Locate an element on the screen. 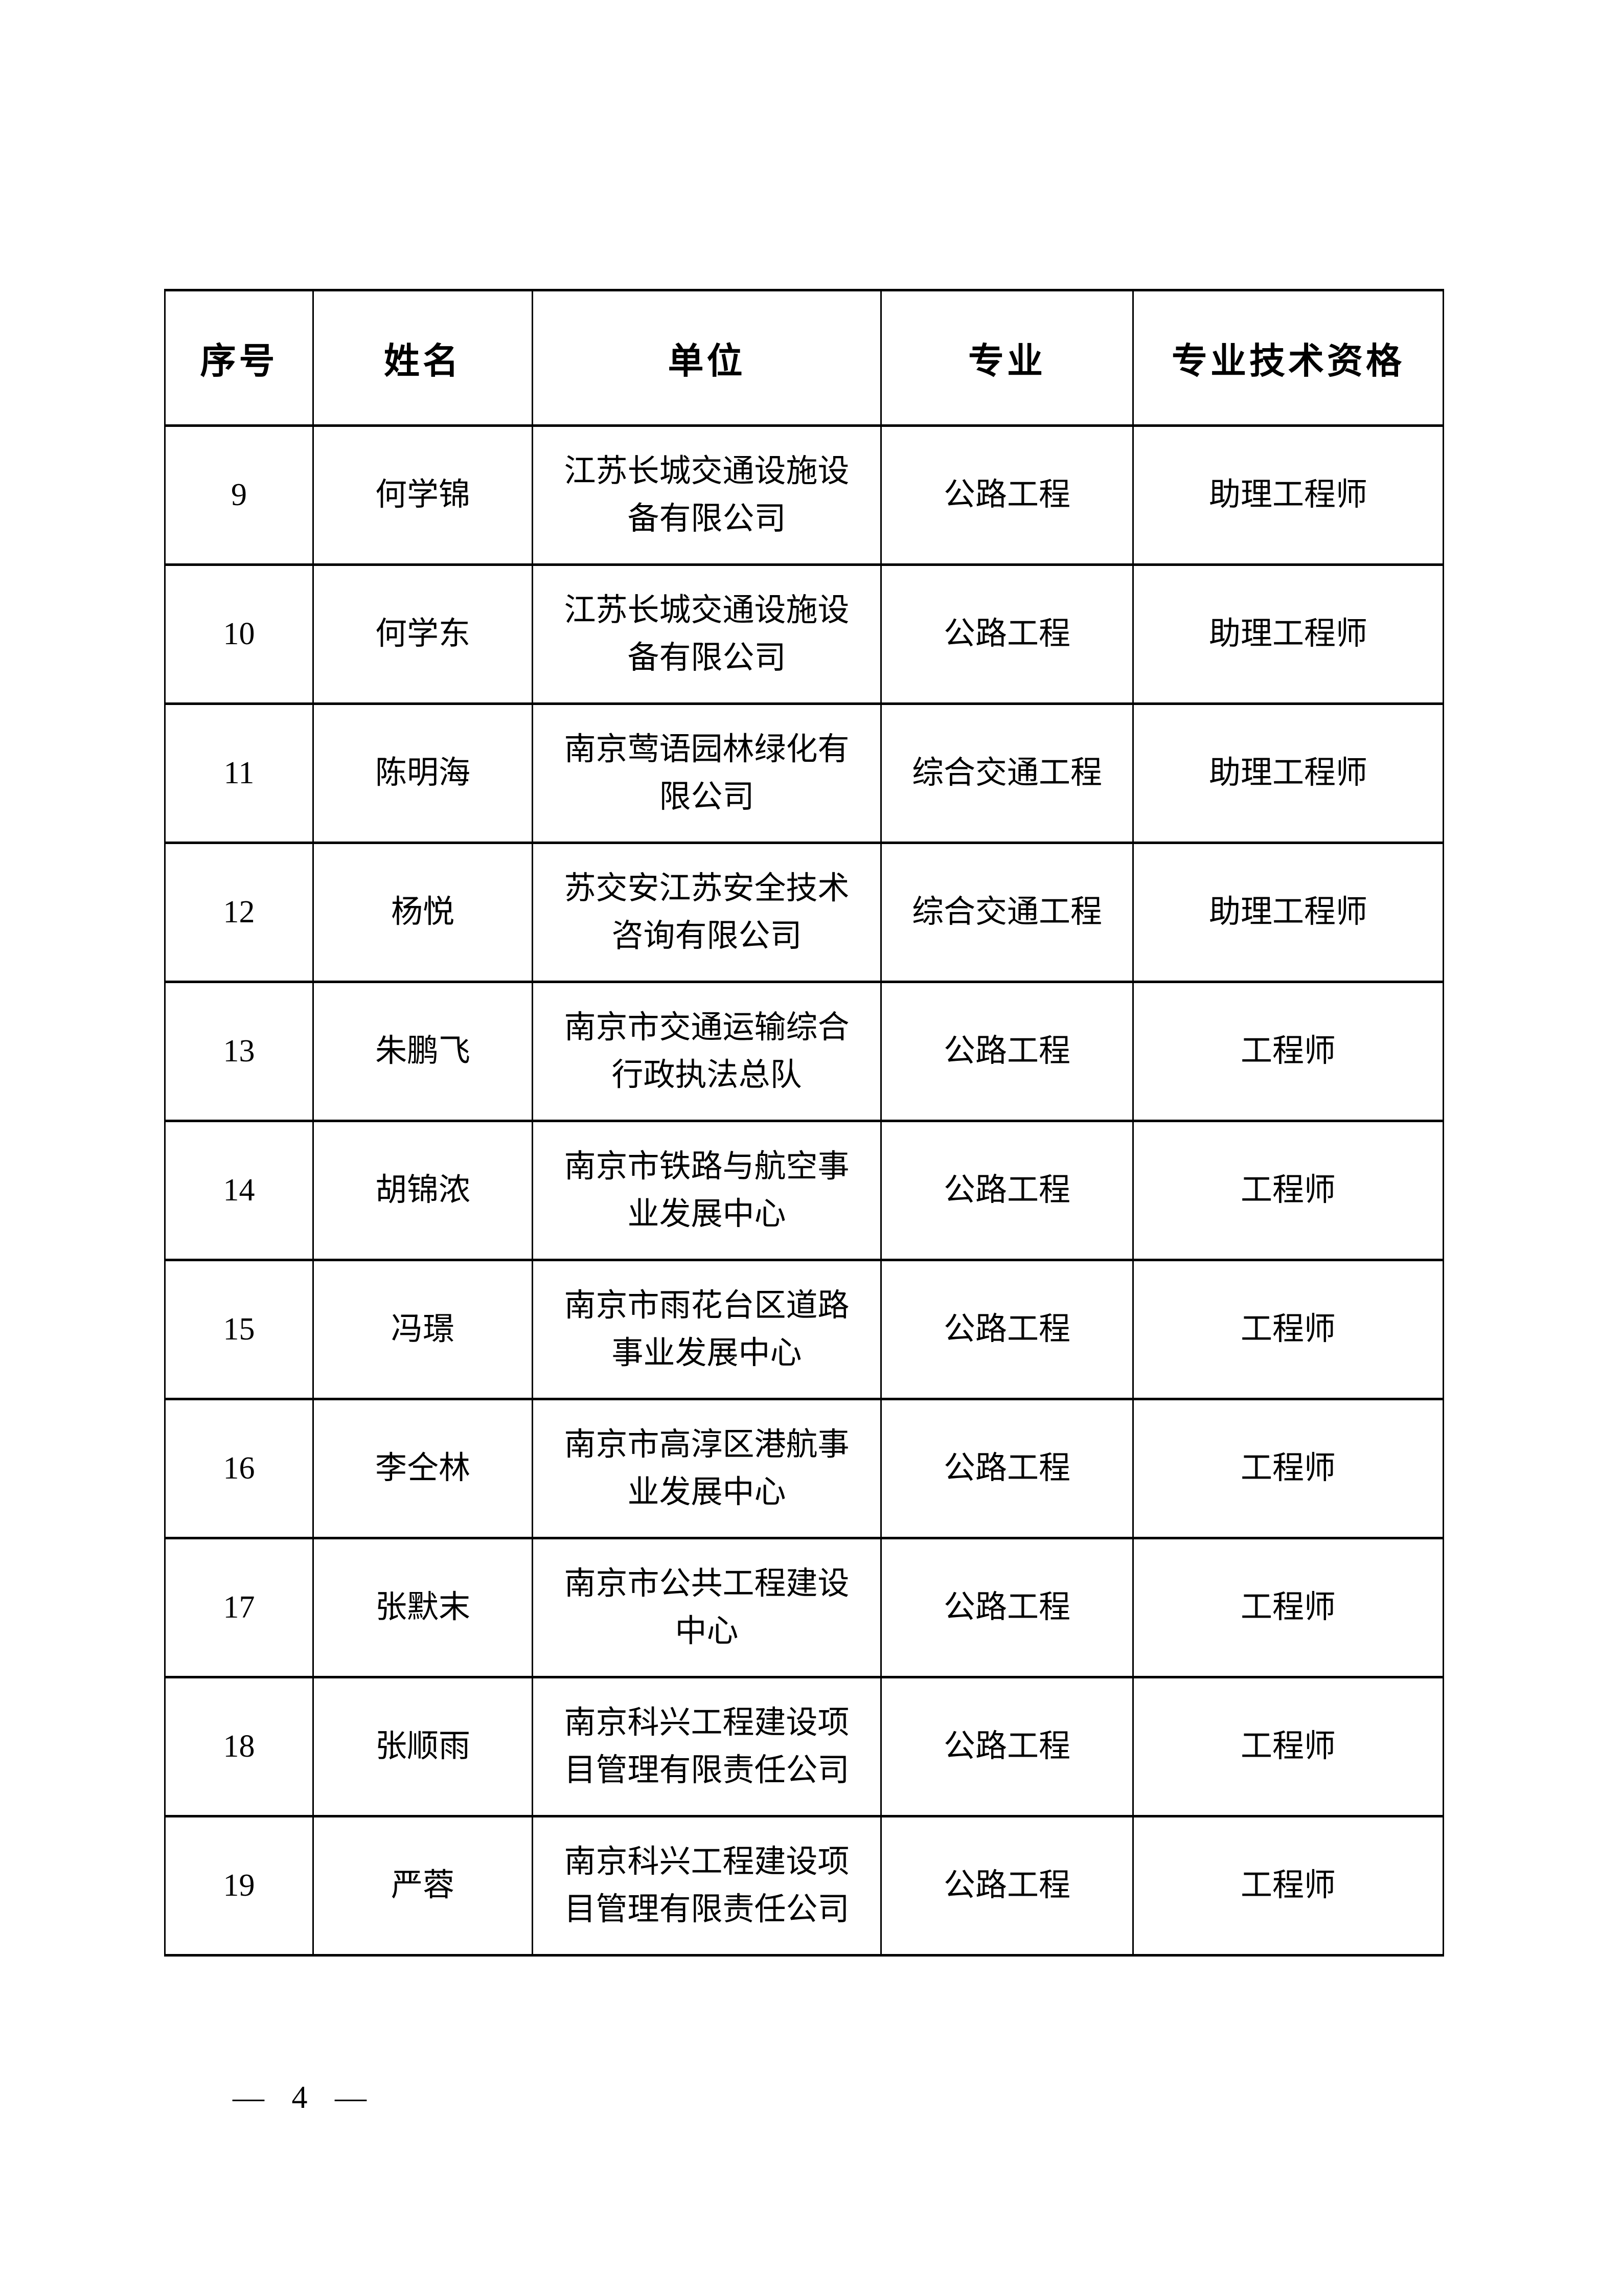 This screenshot has height=2296, width=1623. cell-name: 冯璟 is located at coordinates (422, 1329).